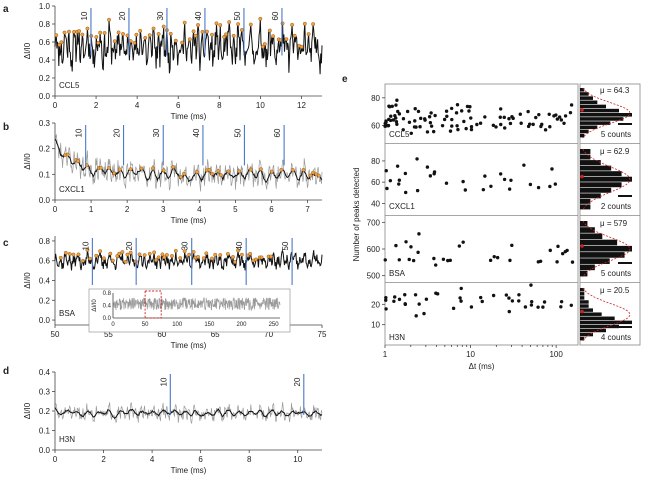  Describe the element at coordinates (241, 325) in the screenshot. I see `inset-x-tick-label: 200` at that location.